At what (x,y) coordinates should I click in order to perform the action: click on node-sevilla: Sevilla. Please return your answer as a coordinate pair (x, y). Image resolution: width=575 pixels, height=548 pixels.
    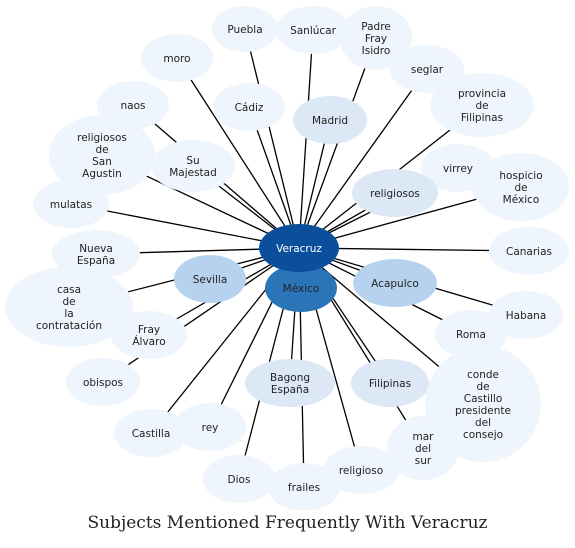
    Looking at the image, I should click on (210, 279).